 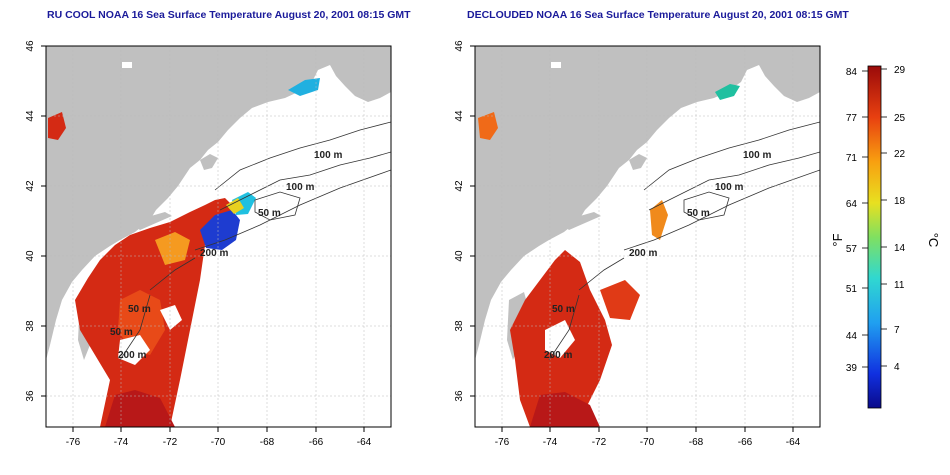 What do you see at coordinates (852, 336) in the screenshot?
I see `colorbar-f-tick: 44` at bounding box center [852, 336].